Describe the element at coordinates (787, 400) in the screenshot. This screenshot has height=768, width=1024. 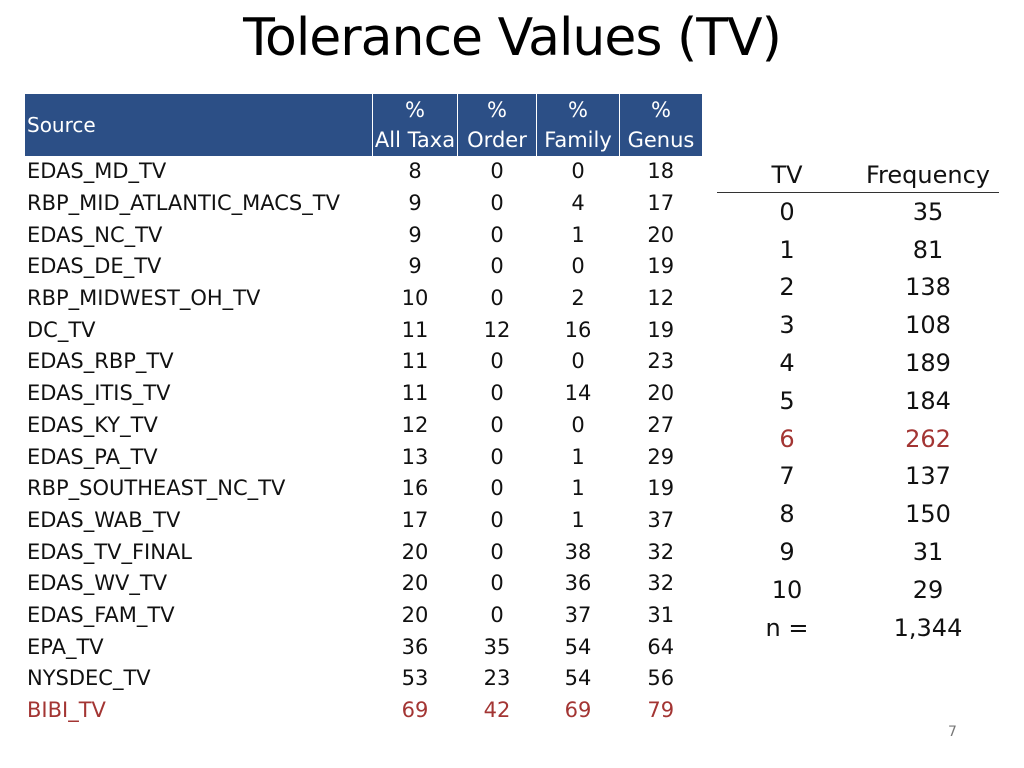
I see `tv-cell: 5` at that location.